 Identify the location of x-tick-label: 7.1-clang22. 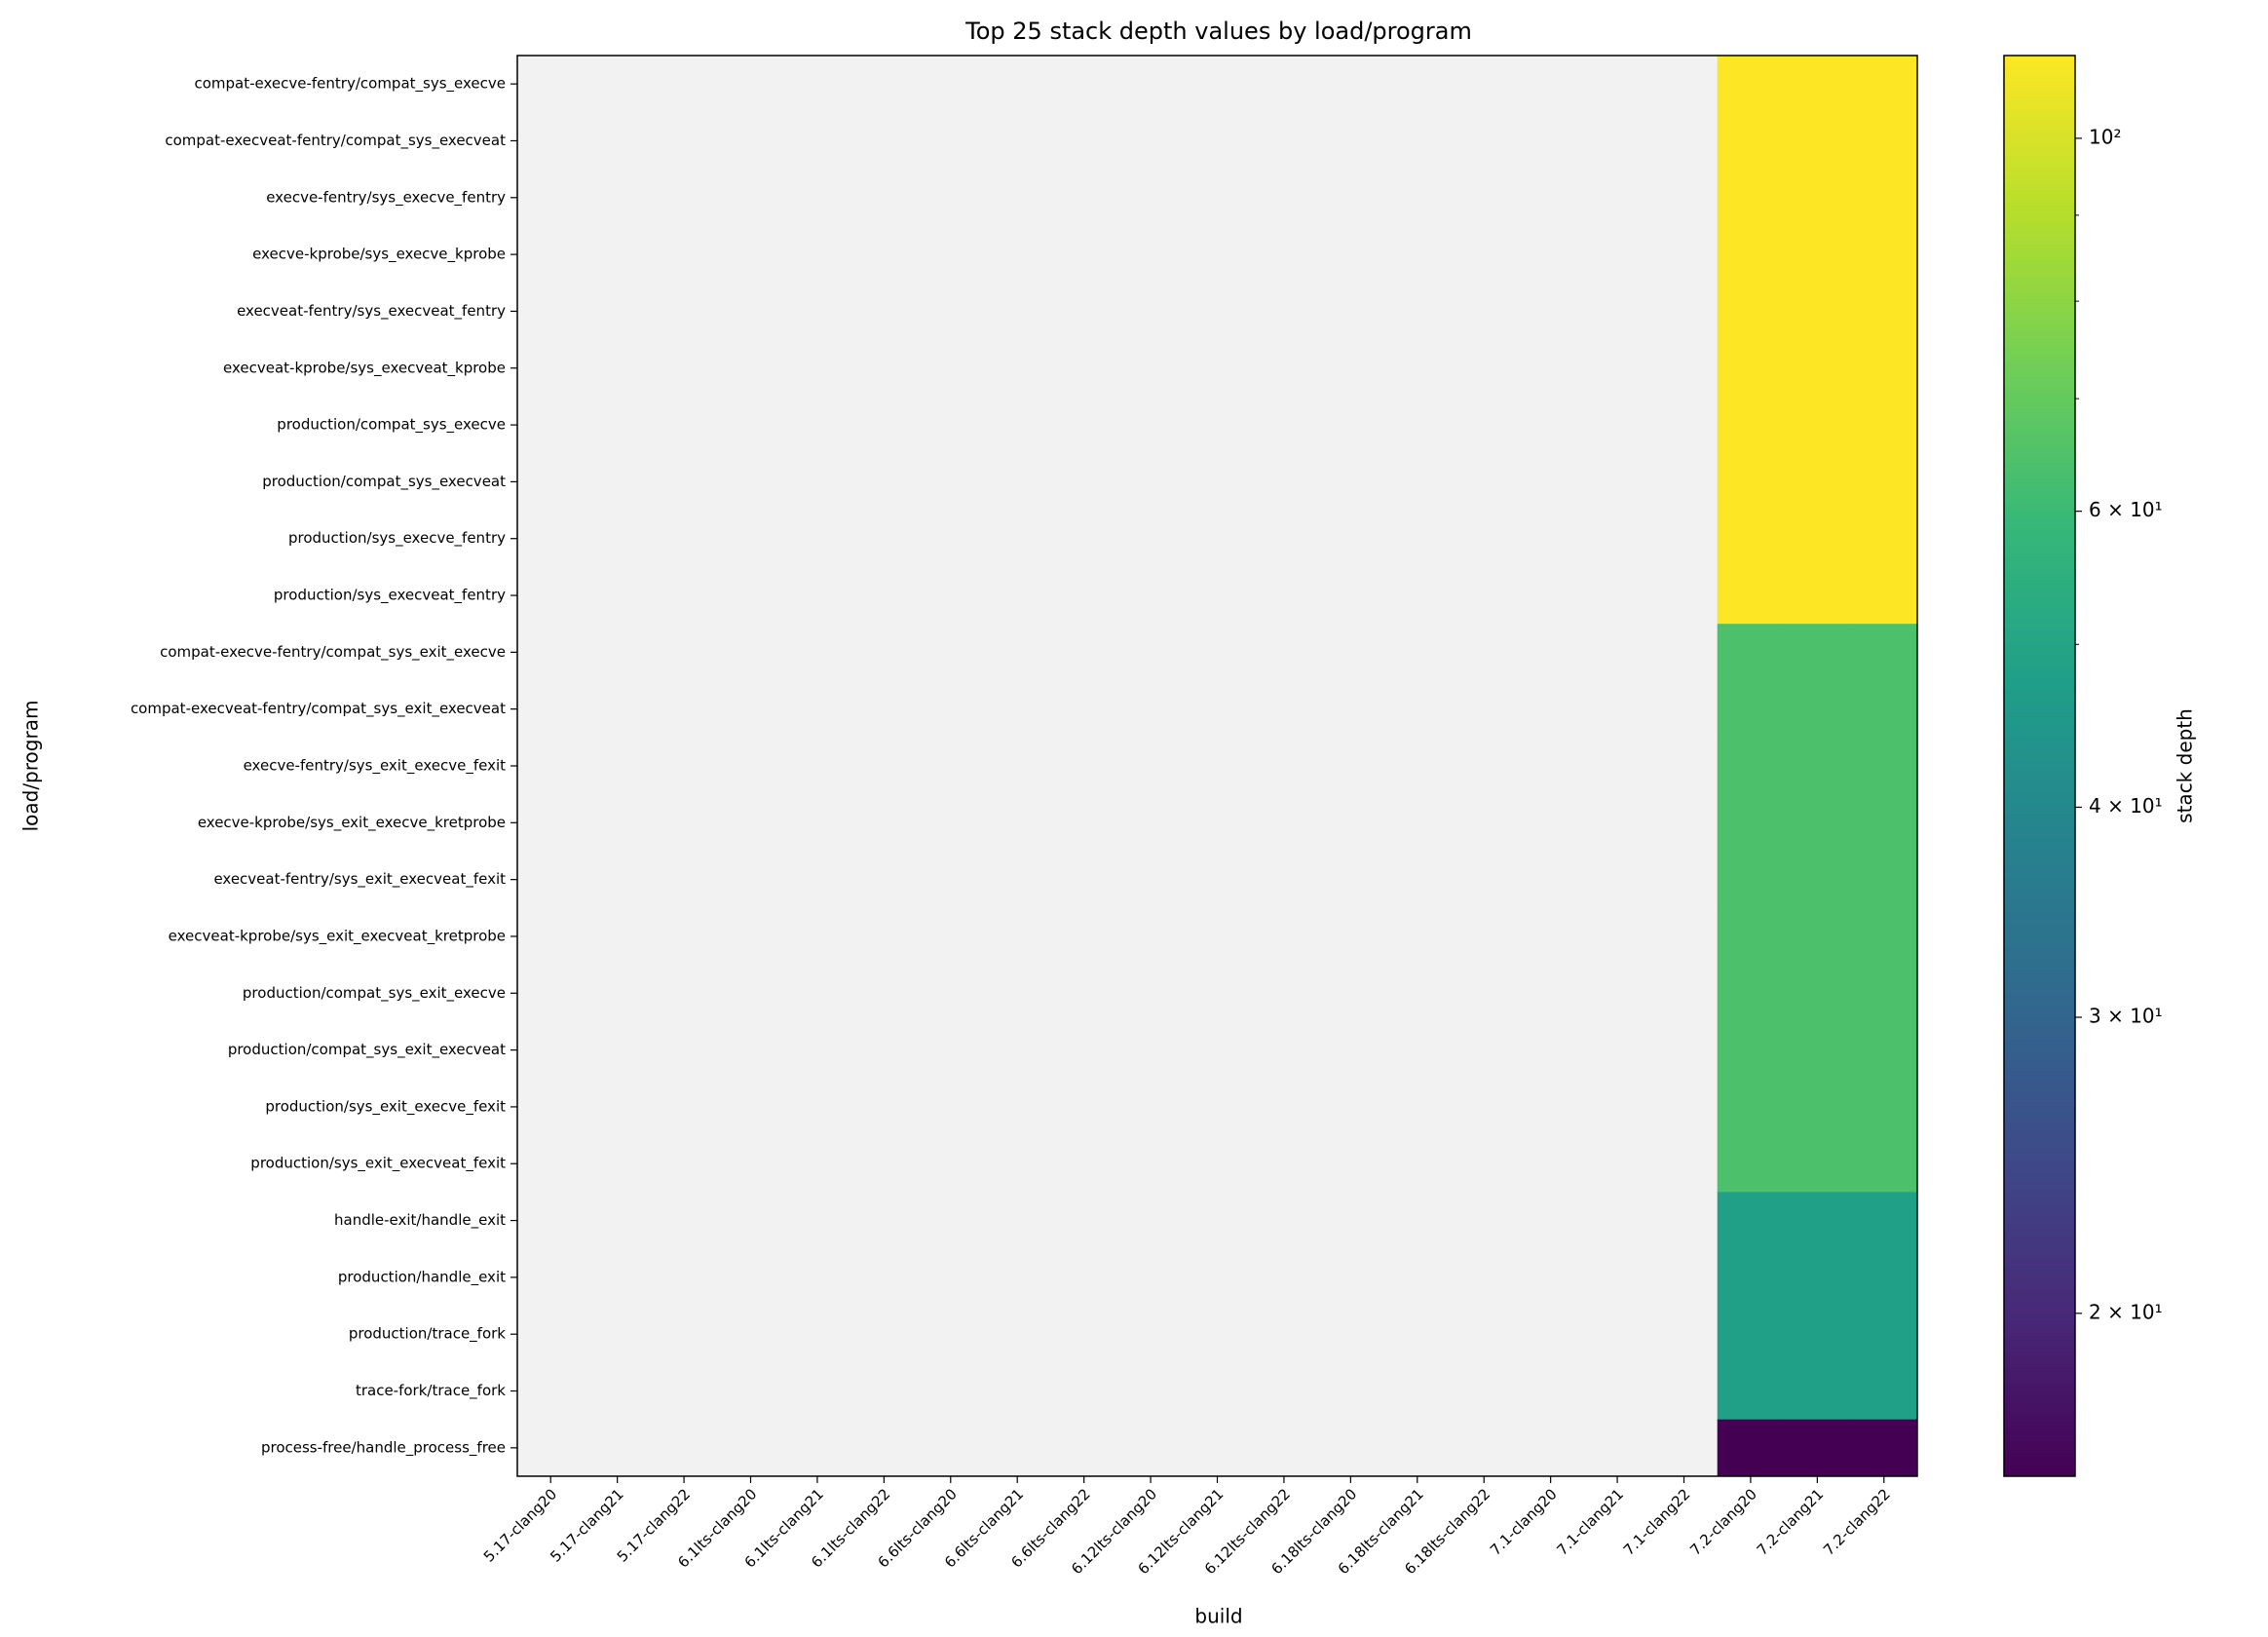
(1657, 1522).